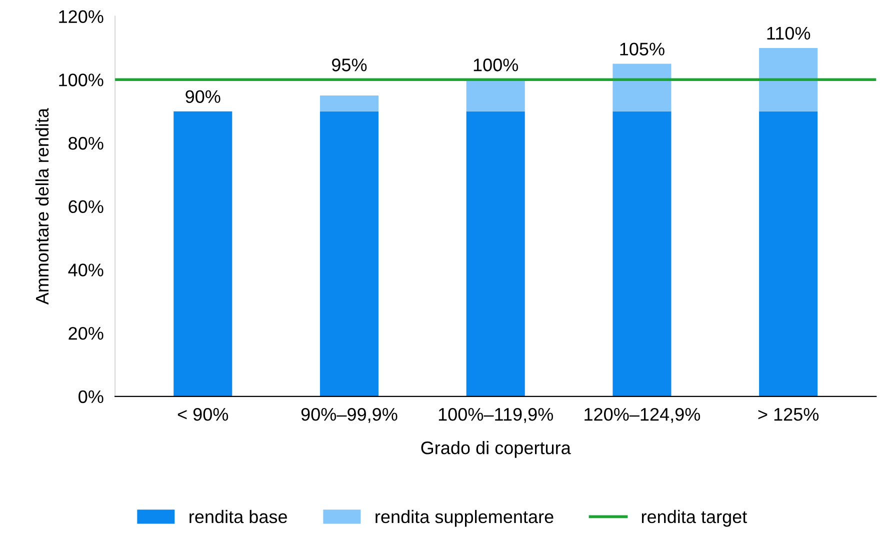 This screenshot has height=543, width=885. What do you see at coordinates (86, 270) in the screenshot?
I see `y-tick-label: 40%` at bounding box center [86, 270].